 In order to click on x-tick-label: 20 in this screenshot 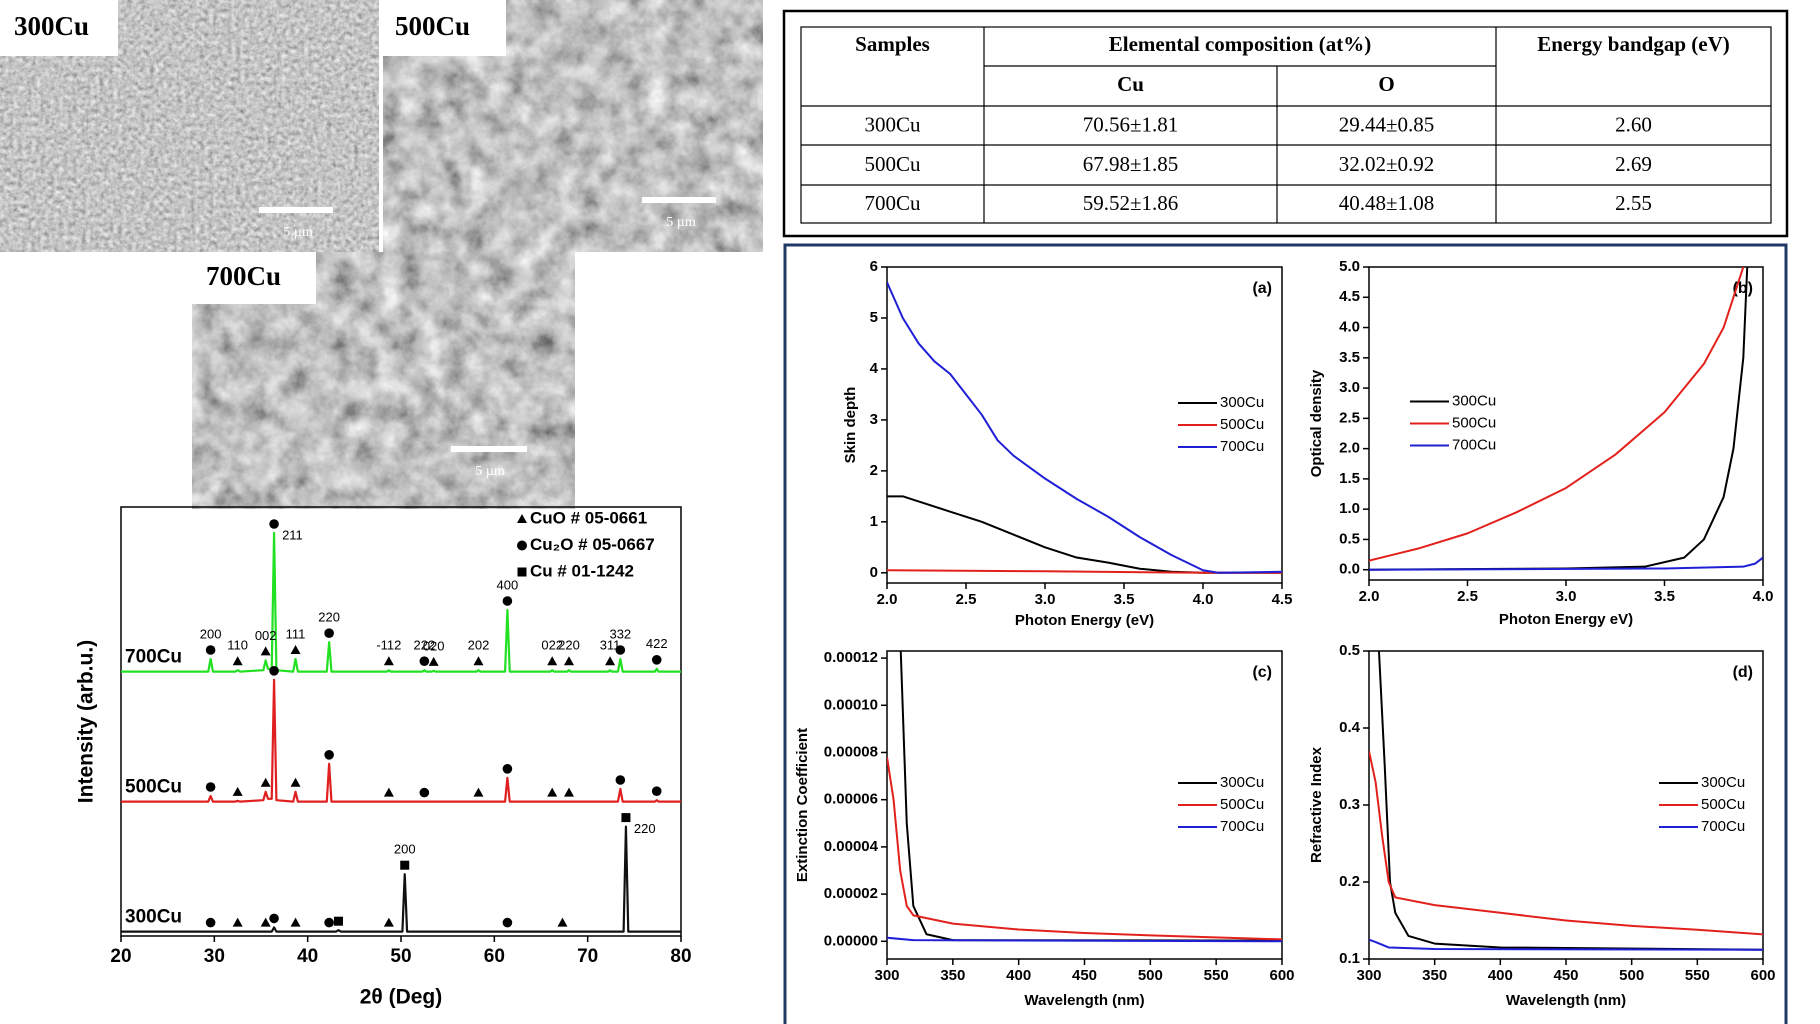, I will do `click(120, 956)`.